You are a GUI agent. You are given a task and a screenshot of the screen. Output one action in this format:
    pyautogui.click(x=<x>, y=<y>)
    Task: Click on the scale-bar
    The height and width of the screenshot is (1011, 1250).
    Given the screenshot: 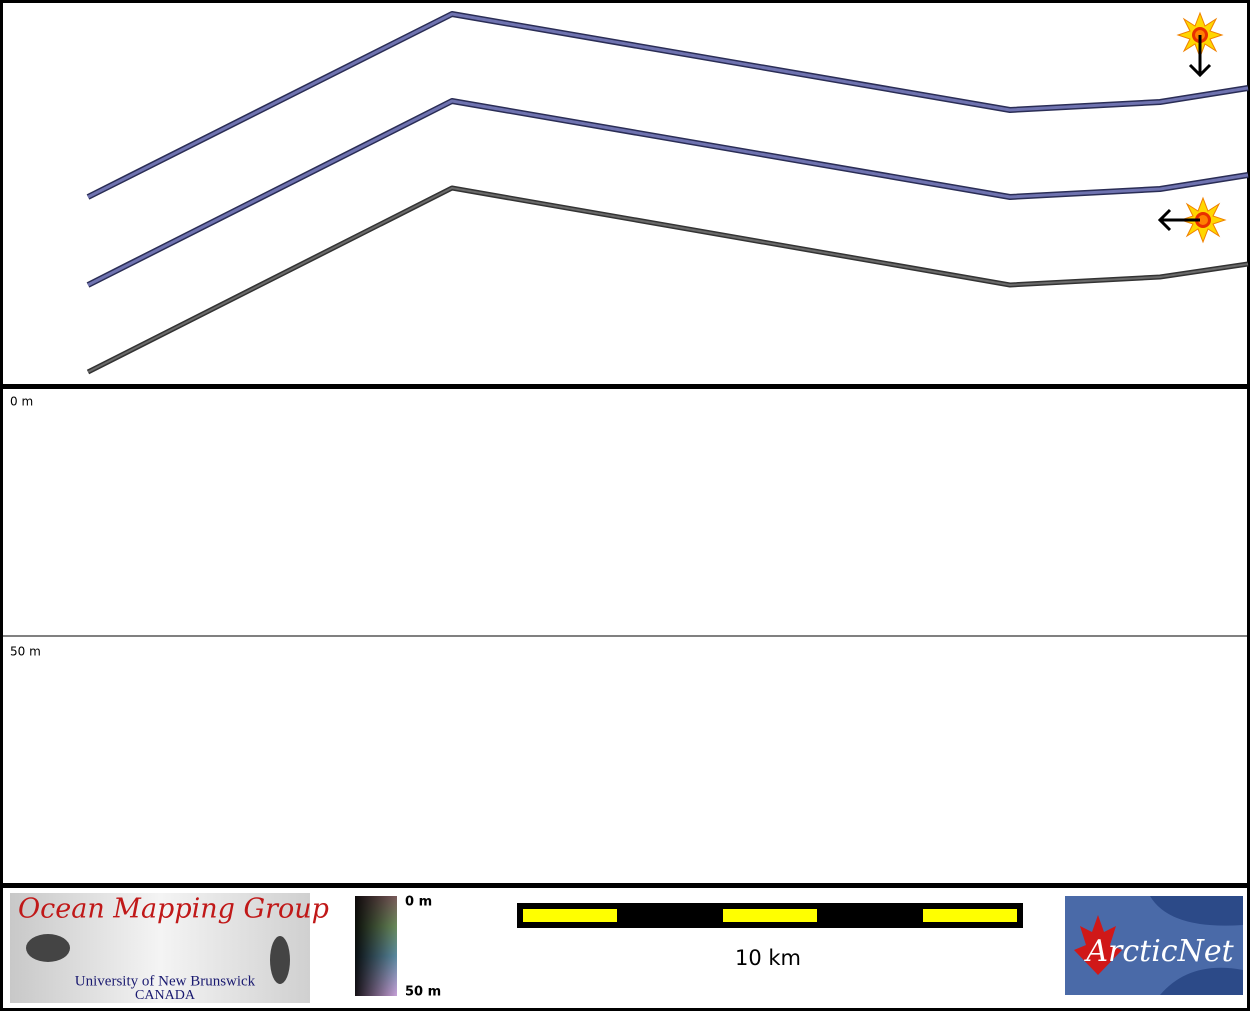 What is the action you would take?
    pyautogui.click(x=770, y=915)
    